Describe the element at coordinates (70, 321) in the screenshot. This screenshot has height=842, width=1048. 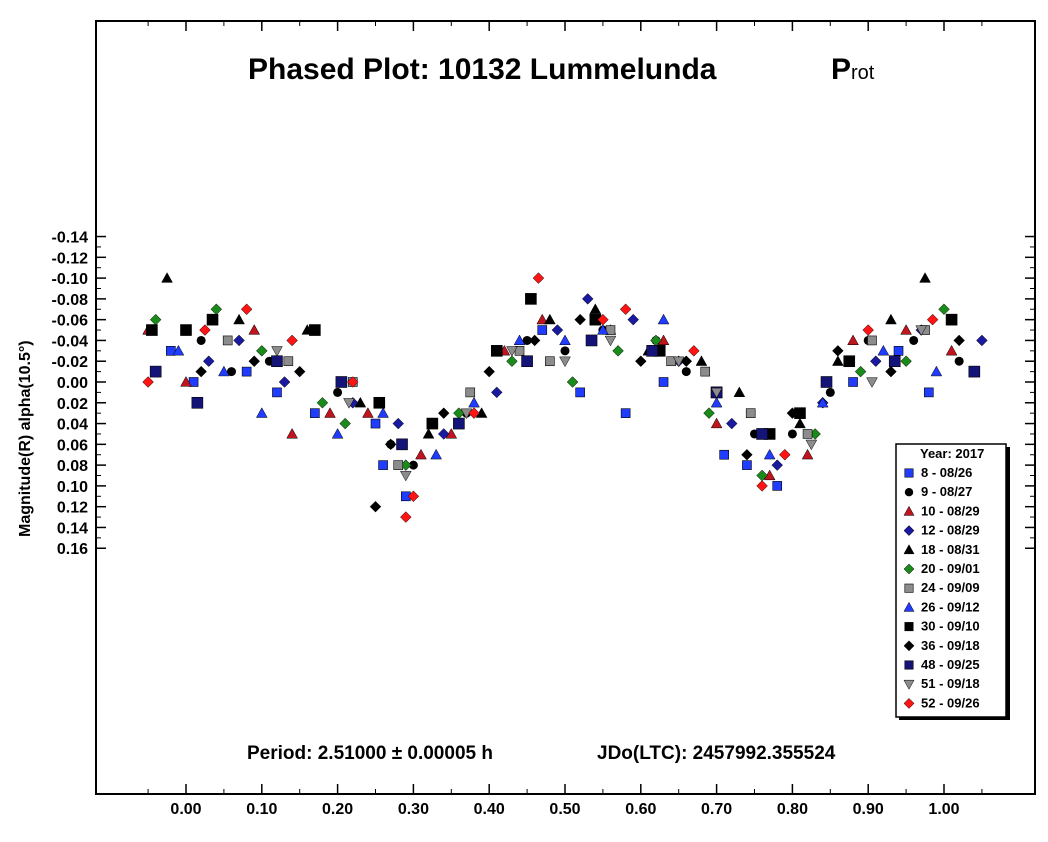
I see `y-tick-label: -0.06` at that location.